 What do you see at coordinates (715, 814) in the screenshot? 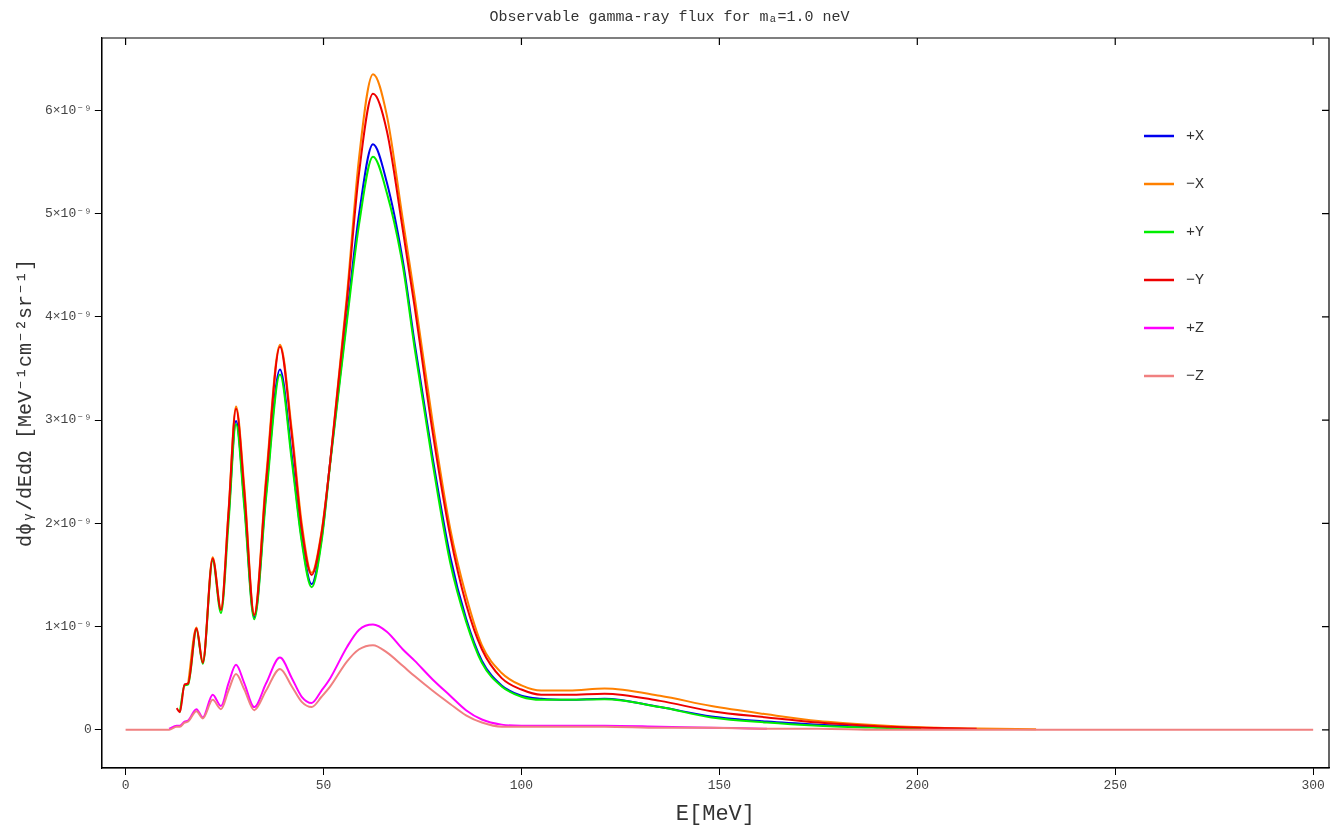
I see `x-axis-title: E[MeV]` at bounding box center [715, 814].